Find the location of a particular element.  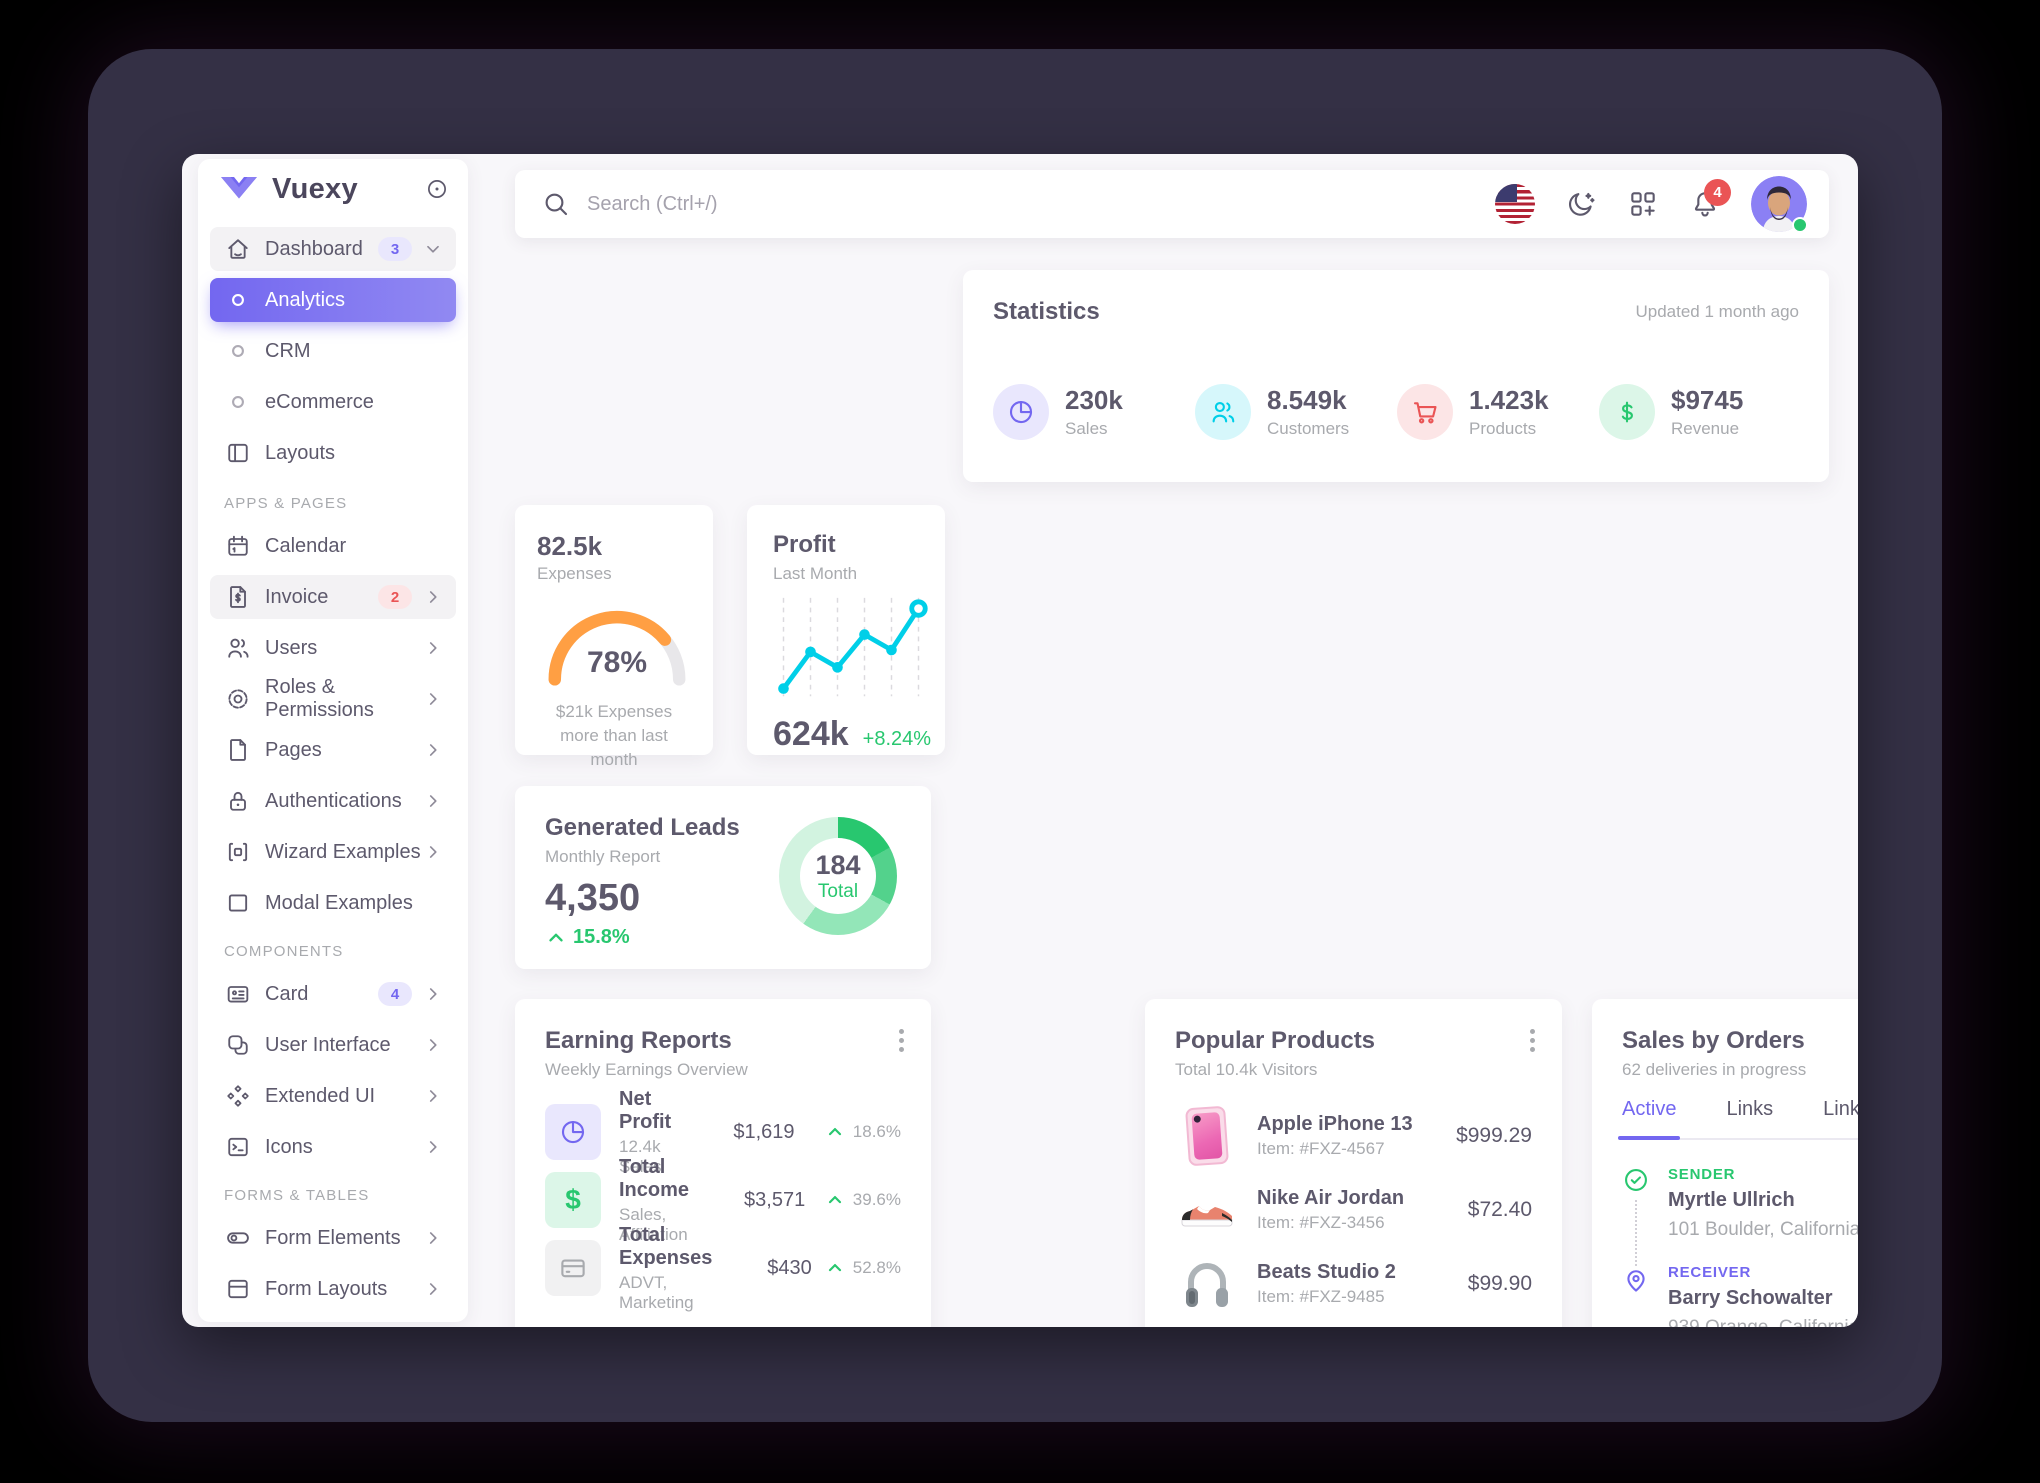

sidebar-item-dashboard: Dashboard 3 is located at coordinates (333, 249).